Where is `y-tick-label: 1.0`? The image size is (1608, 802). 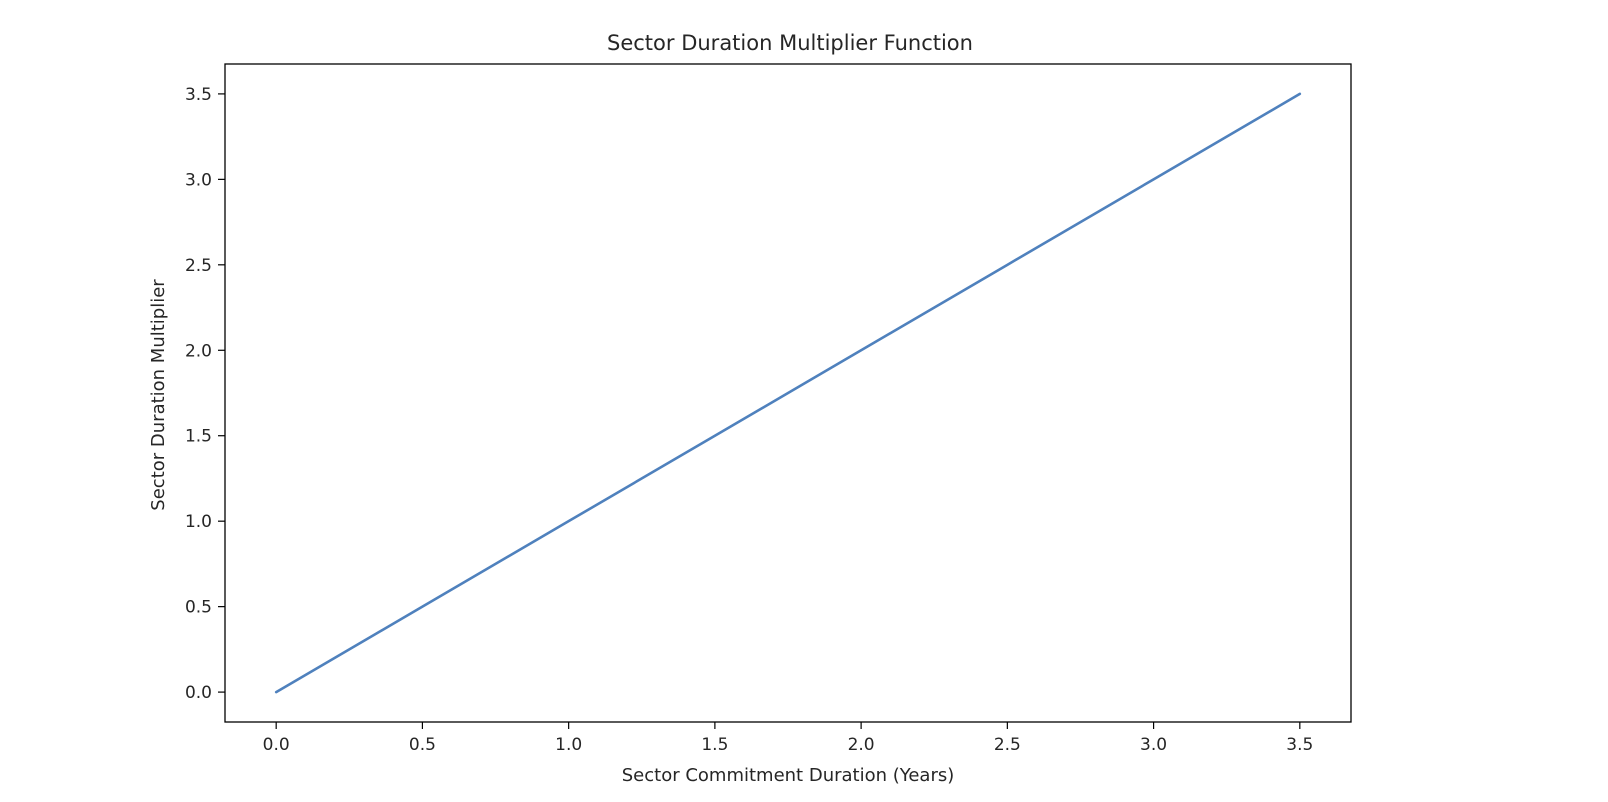 y-tick-label: 1.0 is located at coordinates (198, 522).